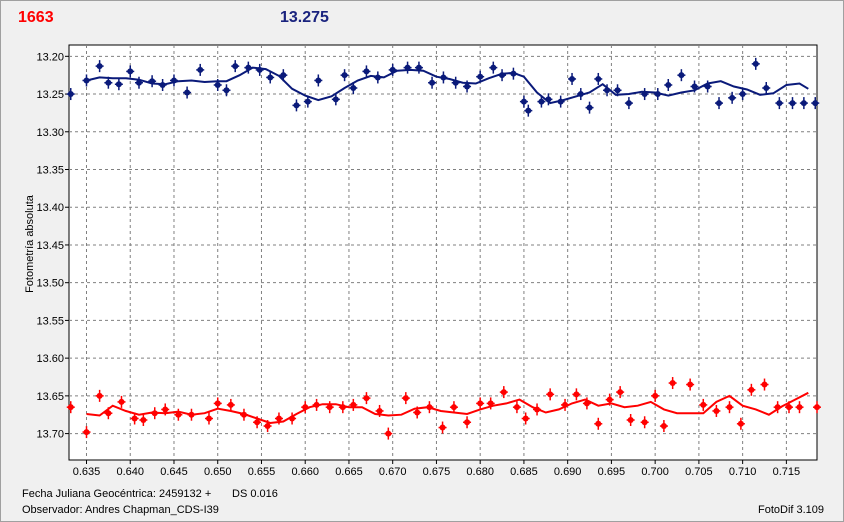 The width and height of the screenshot is (844, 522). Describe the element at coordinates (304, 17) in the screenshot. I see `mean-magnitude-label: 13.275` at that location.